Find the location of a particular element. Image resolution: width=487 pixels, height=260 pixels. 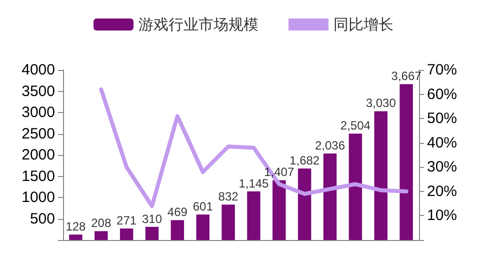

data-label: 271 is located at coordinates (126, 220).